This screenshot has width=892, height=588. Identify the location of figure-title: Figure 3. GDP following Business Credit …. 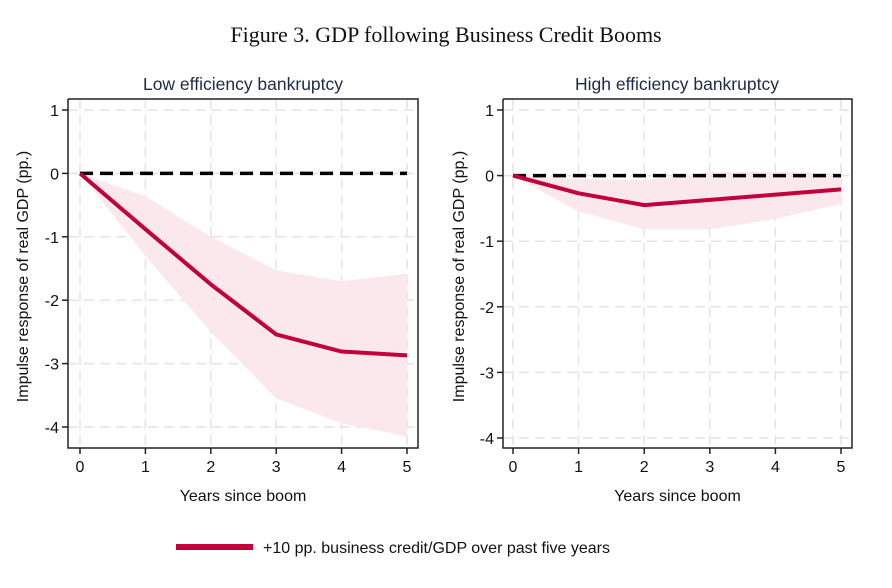
(445, 34).